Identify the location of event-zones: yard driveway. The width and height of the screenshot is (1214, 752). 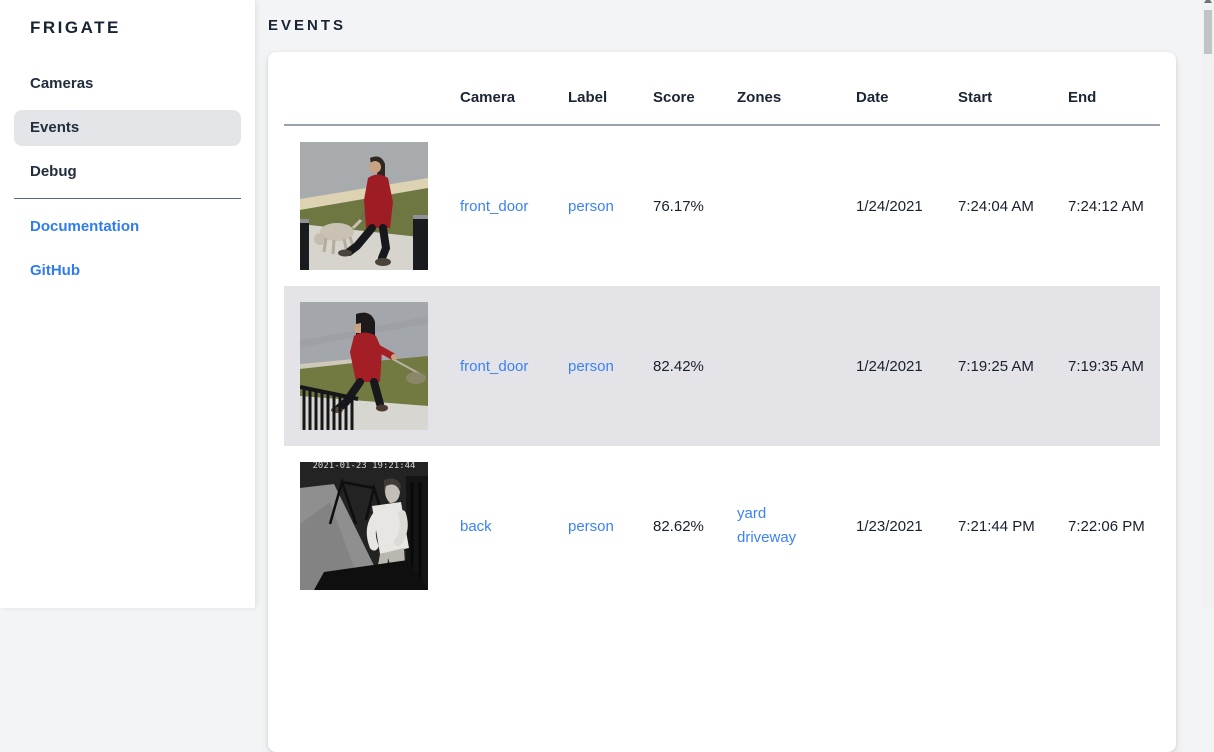
(796, 526).